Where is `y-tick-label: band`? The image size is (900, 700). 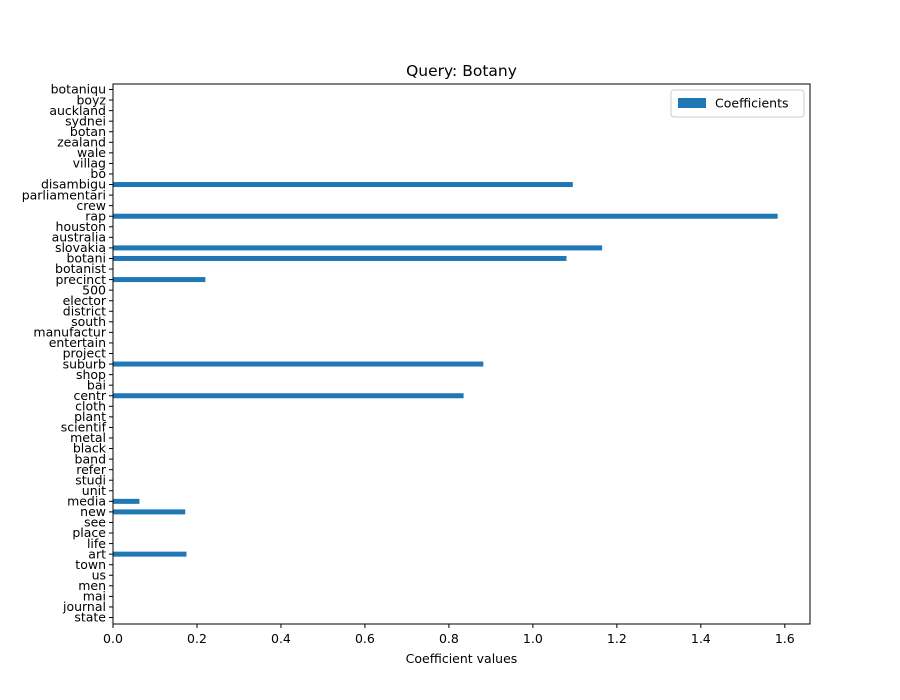
y-tick-label: band is located at coordinates (90, 458).